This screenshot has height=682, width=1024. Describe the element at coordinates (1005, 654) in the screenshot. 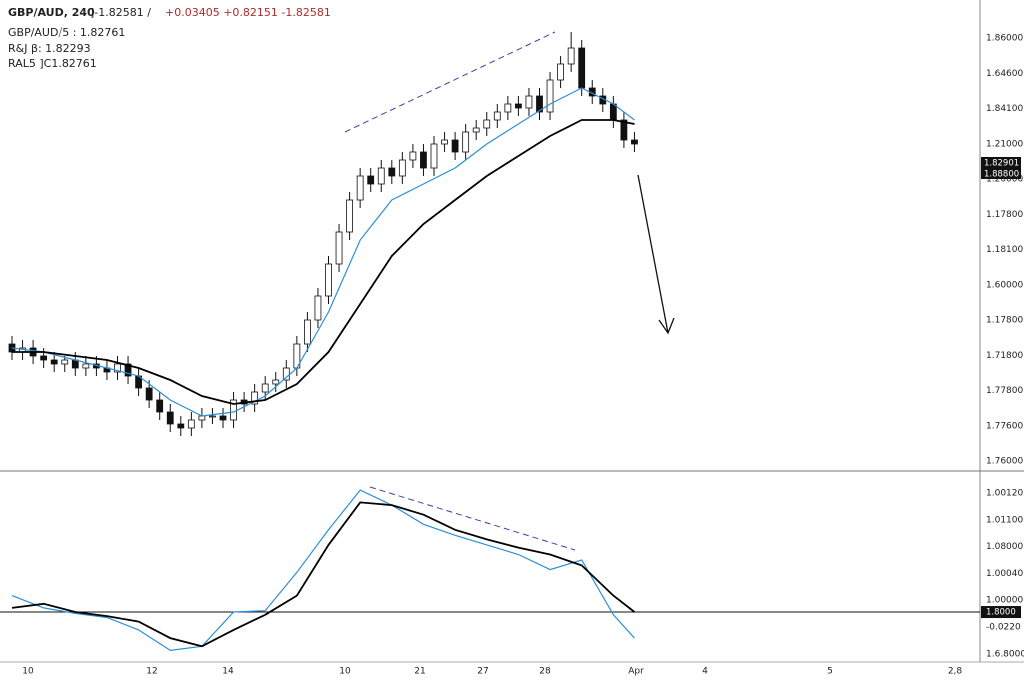

I see `indicator-label: 1.6.8000` at that location.